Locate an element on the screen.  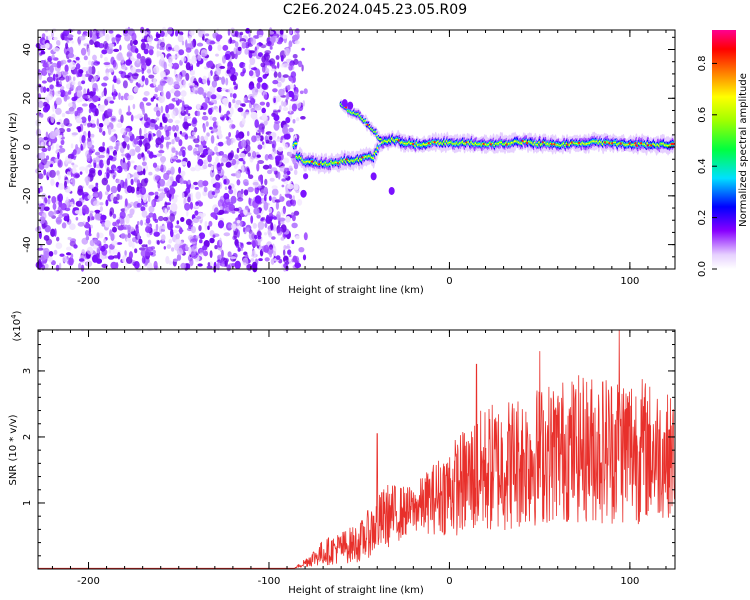
snr-y-axis-label: SNR (10 * v/v) is located at coordinates (13, 449).